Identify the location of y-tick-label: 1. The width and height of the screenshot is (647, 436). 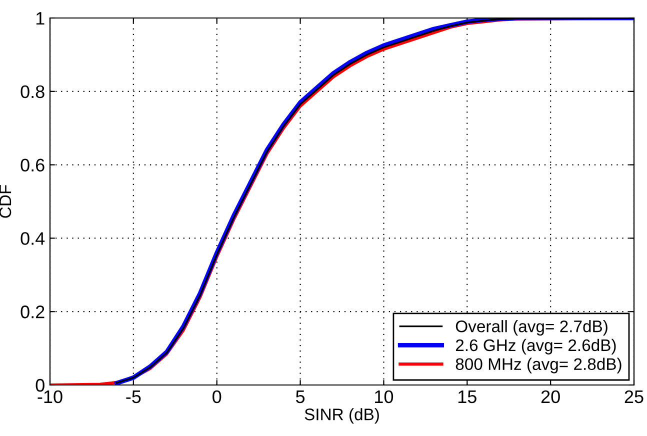
(40, 18).